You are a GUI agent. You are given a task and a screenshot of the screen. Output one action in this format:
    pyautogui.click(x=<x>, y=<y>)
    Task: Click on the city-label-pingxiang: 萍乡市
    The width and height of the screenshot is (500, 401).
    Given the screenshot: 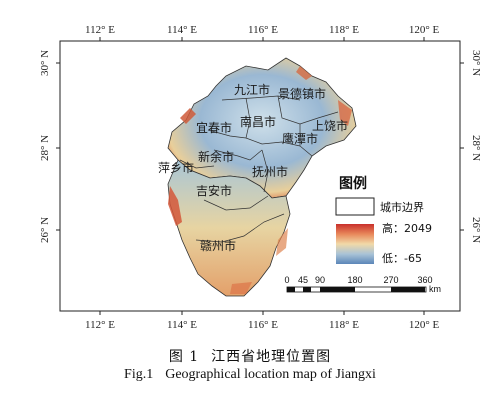 What is the action you would take?
    pyautogui.click(x=176, y=167)
    